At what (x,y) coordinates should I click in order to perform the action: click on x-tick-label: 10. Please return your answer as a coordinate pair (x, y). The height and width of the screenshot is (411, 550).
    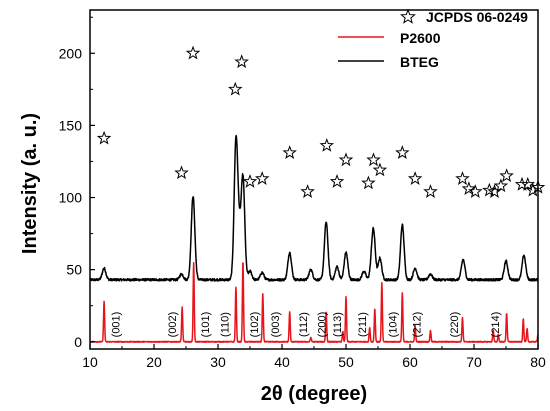
    Looking at the image, I should click on (90, 362).